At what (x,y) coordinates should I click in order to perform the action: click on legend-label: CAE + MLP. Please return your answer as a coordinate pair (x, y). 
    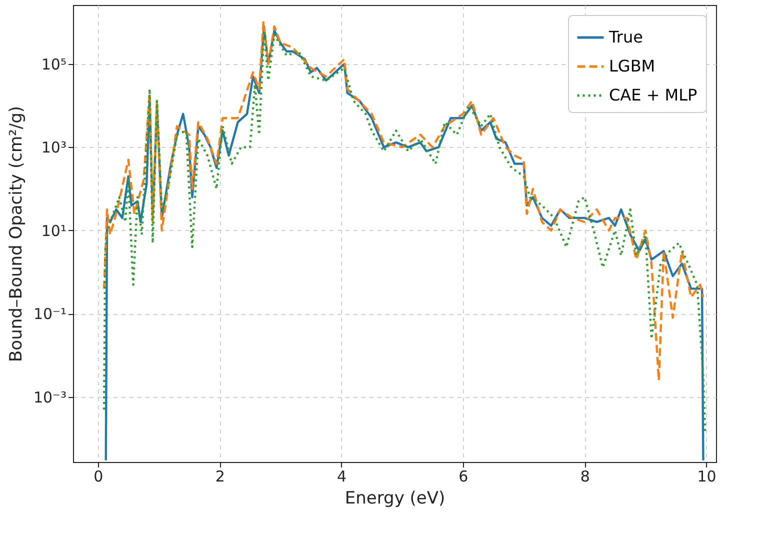
    Looking at the image, I should click on (653, 95).